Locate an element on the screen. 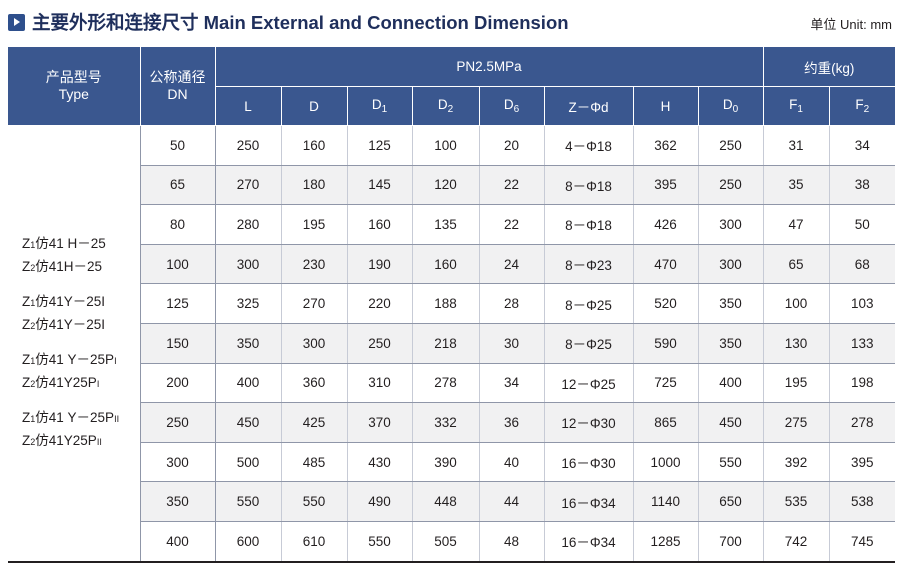 This screenshot has height=585, width=900. table-cell: 120 is located at coordinates (445, 185).